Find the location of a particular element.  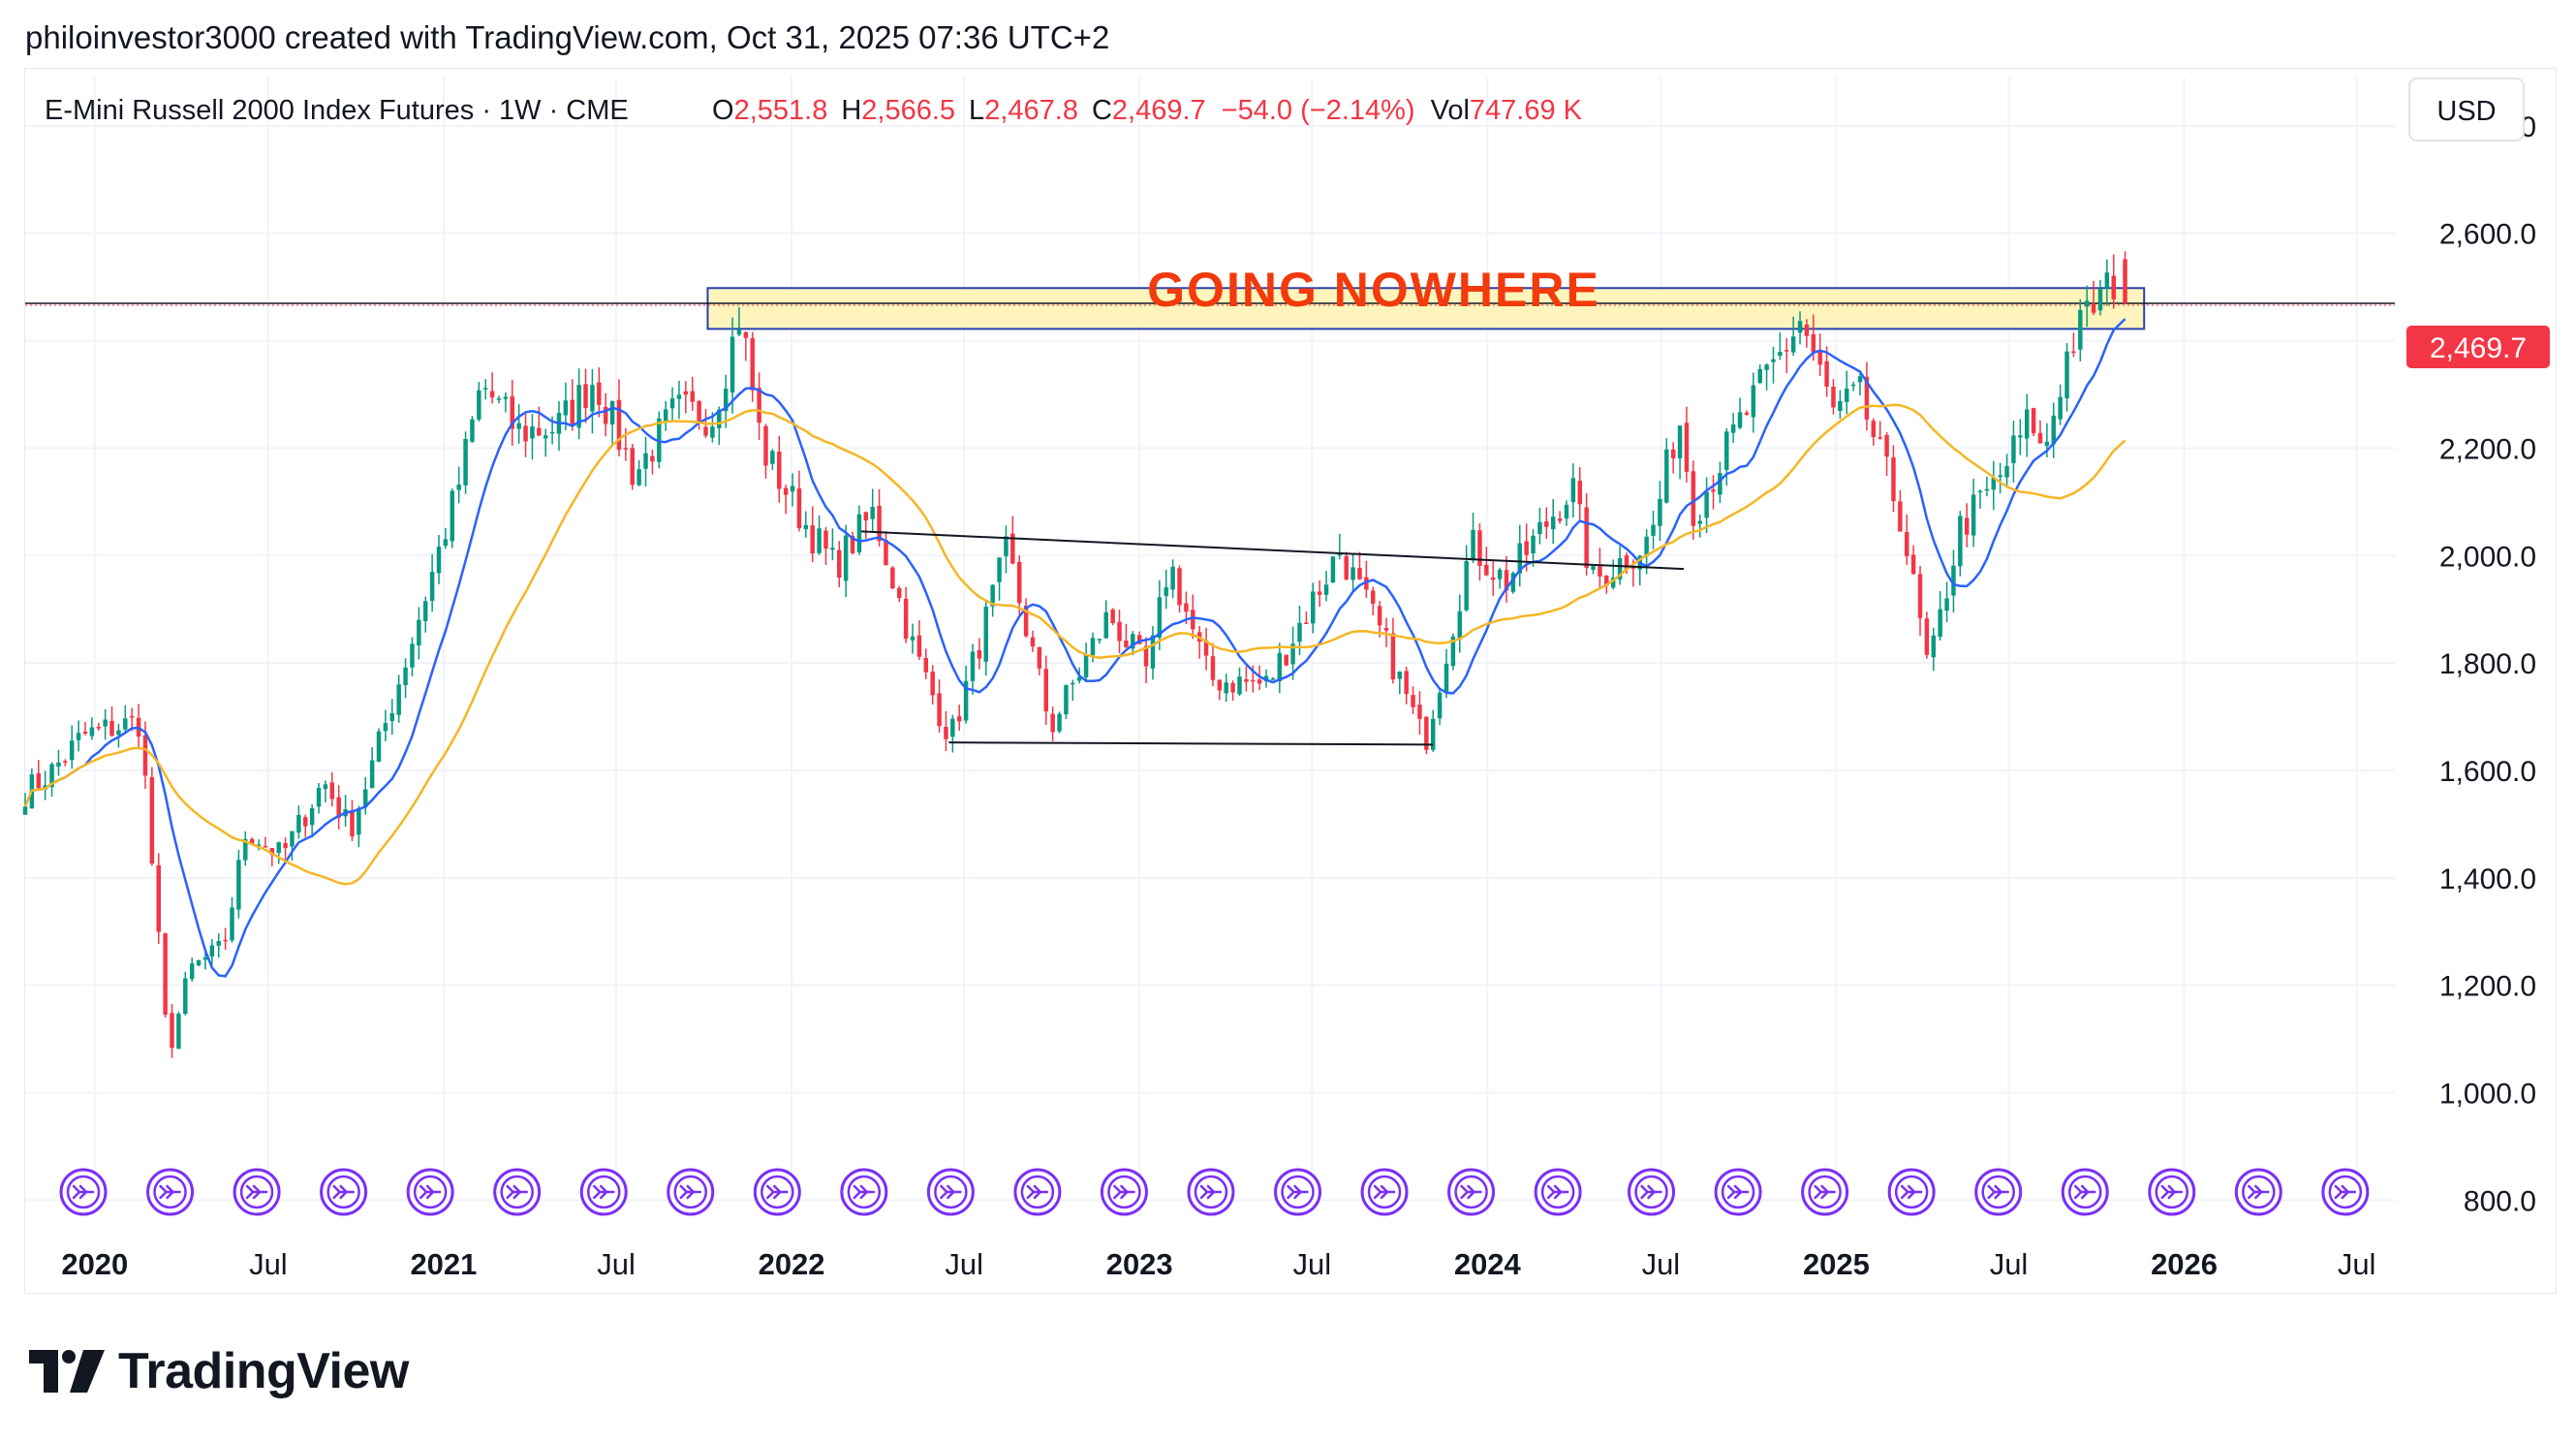

x-tick-label: 2025 is located at coordinates (1836, 1264).